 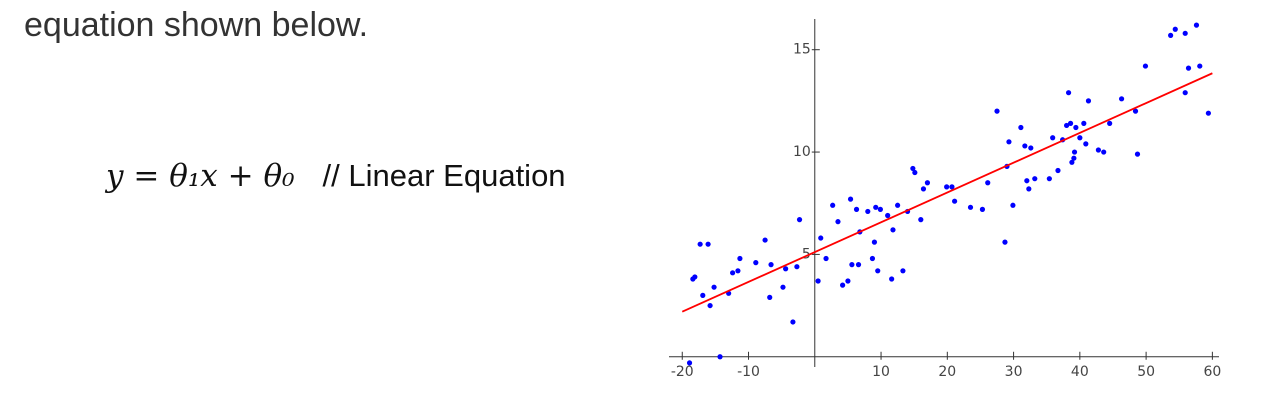 I want to click on x-tick-label: 50, so click(x=1146, y=372).